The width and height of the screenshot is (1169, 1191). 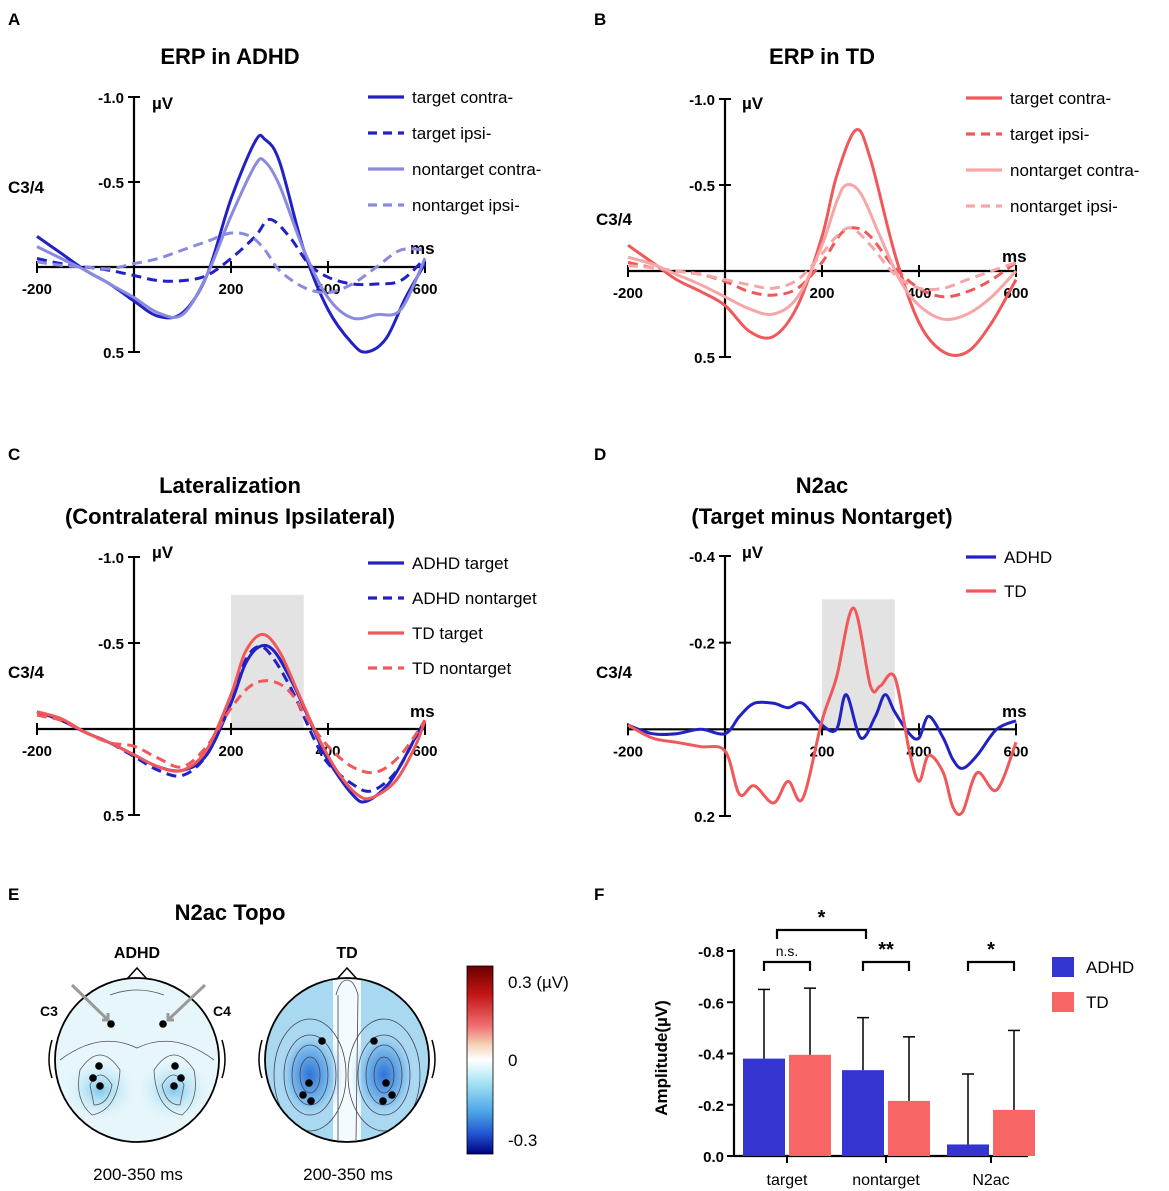 I want to click on panel-d-x-unit: ms, so click(x=1014, y=711).